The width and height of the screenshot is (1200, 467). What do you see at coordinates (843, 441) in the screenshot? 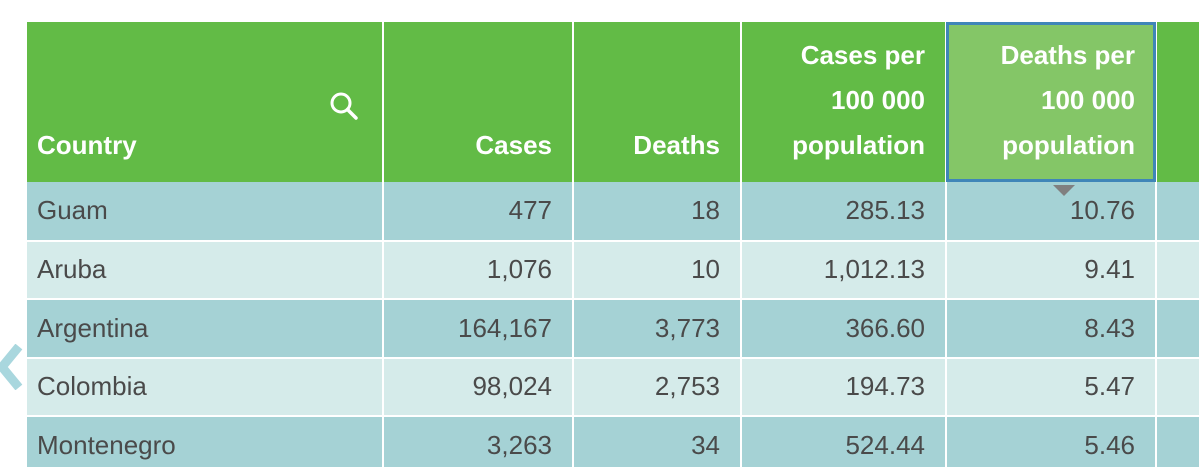
I see `cell-cases-per-100k: 524.44` at bounding box center [843, 441].